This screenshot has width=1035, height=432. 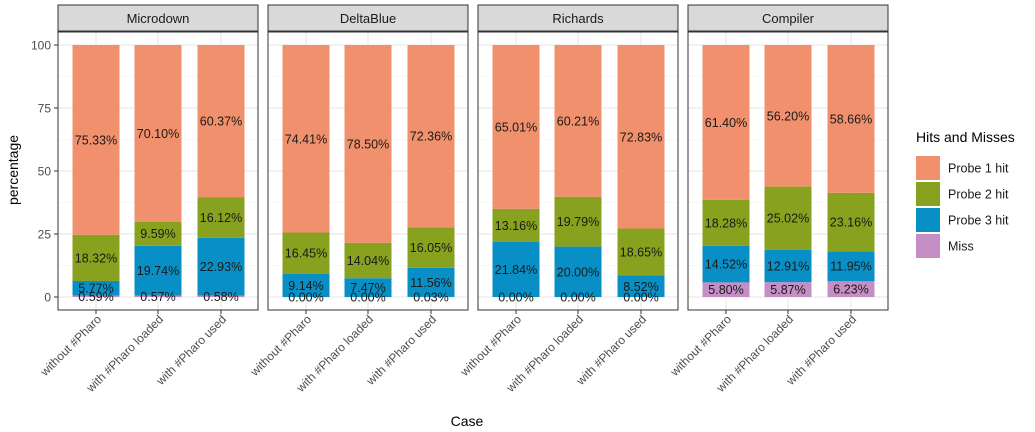 I want to click on data-label: 7.47%, so click(x=367, y=288).